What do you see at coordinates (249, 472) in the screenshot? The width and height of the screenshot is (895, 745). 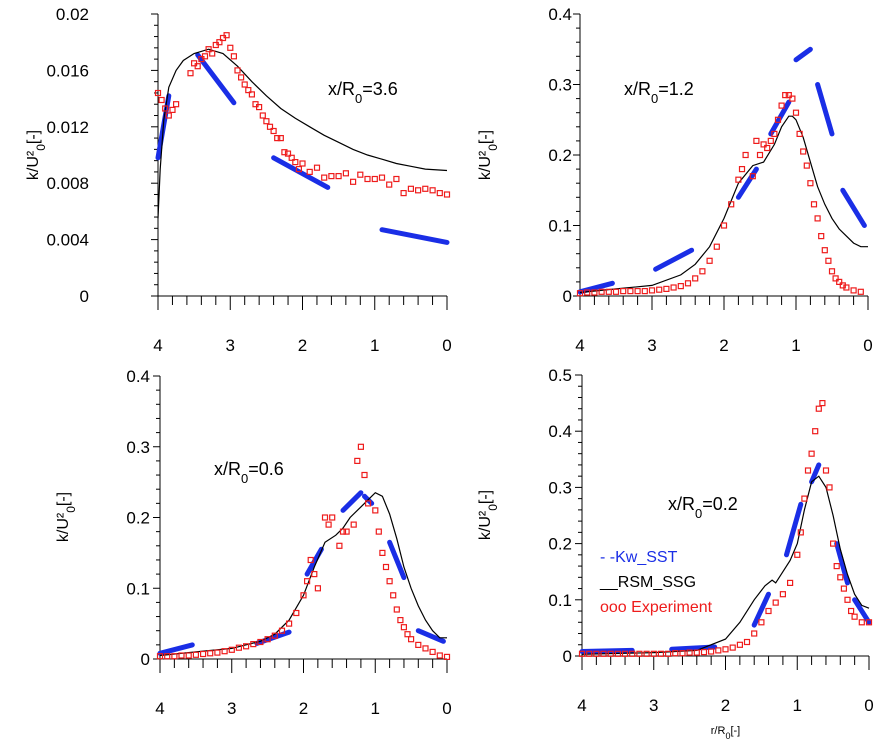 I see `panel-annotation: x/R0=0.6` at bounding box center [249, 472].